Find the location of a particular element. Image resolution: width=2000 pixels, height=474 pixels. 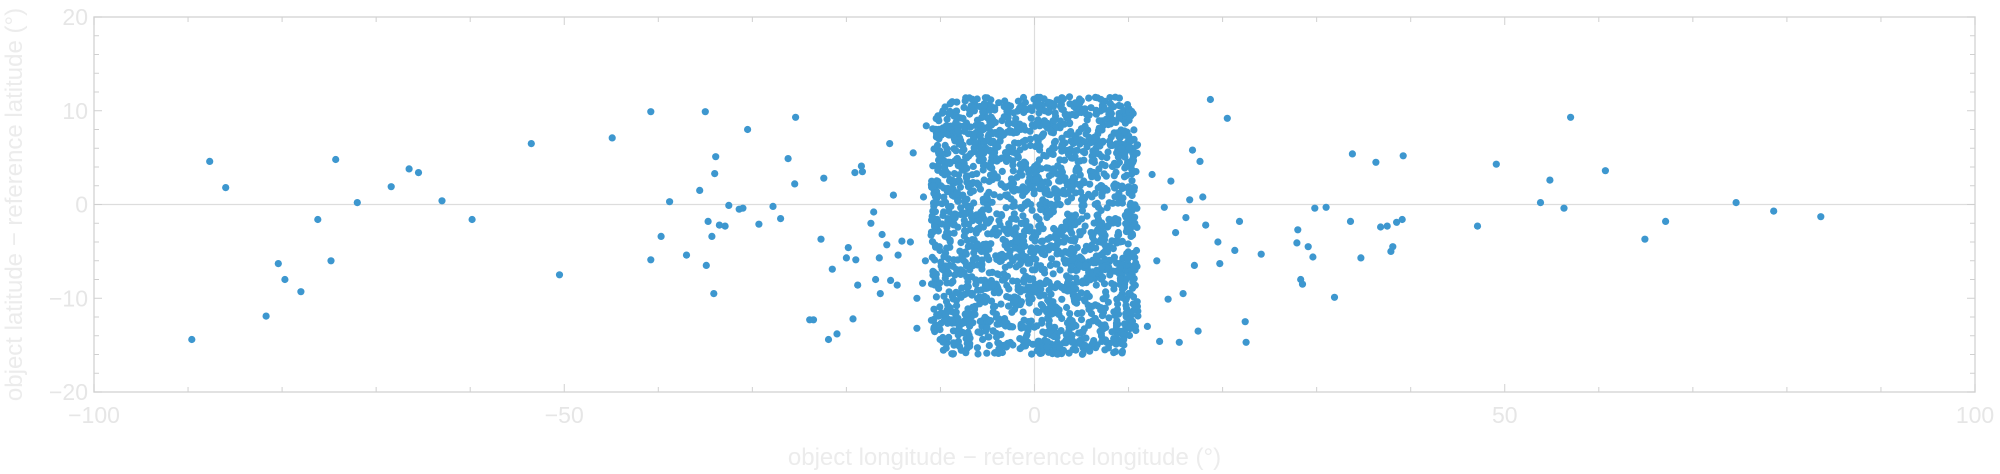

x-tick-label: 100 is located at coordinates (1975, 415).